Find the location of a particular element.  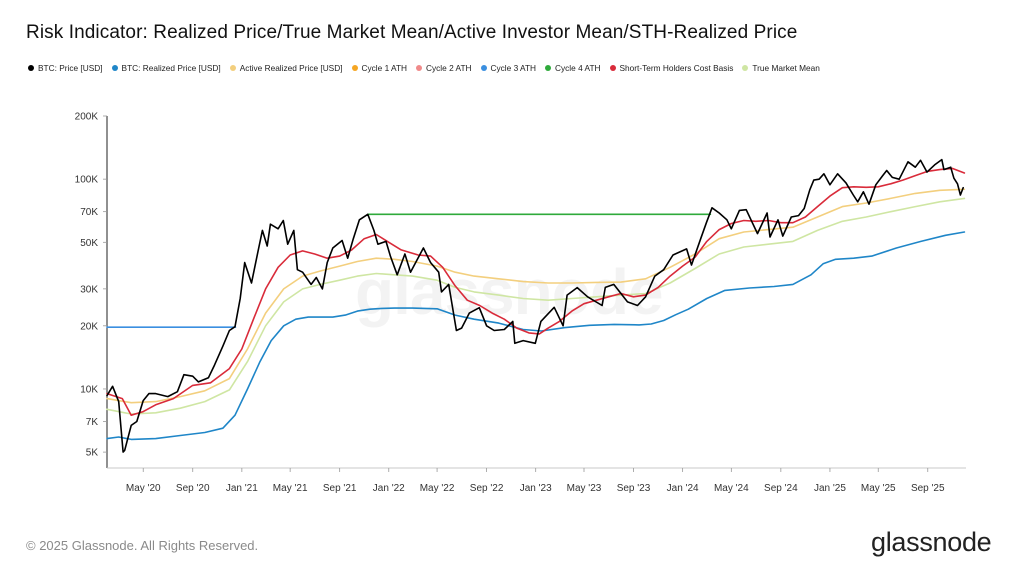

y-tick-label: 5K is located at coordinates (92, 453).